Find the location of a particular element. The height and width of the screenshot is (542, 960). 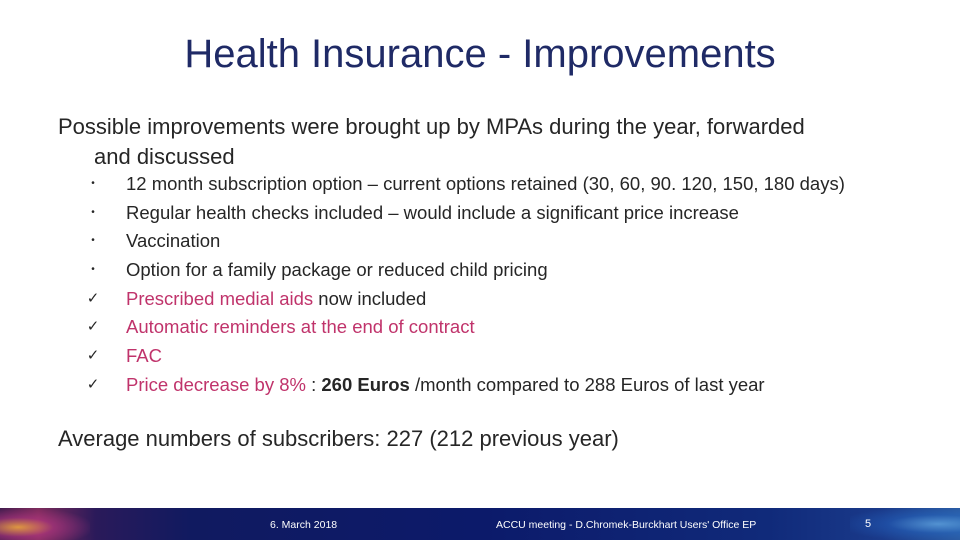

list-item-text: Vaccination is located at coordinates (173, 241).